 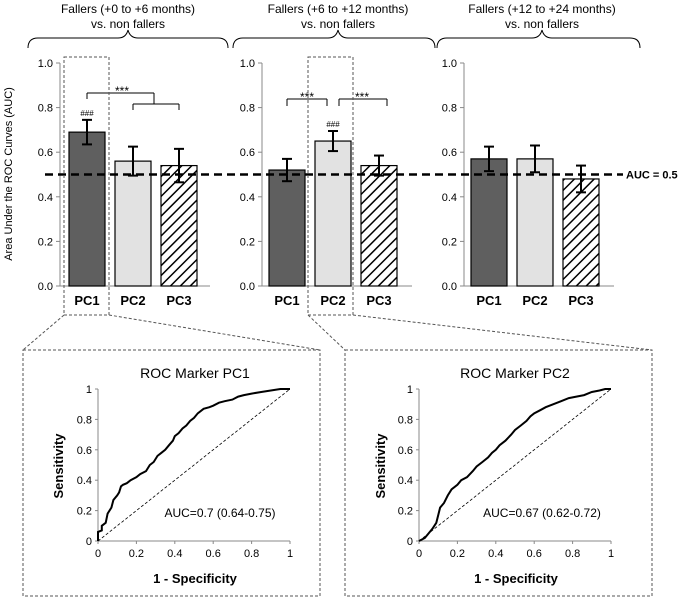 I want to click on panel2-ytick-label: 0.2, so click(x=247, y=242).